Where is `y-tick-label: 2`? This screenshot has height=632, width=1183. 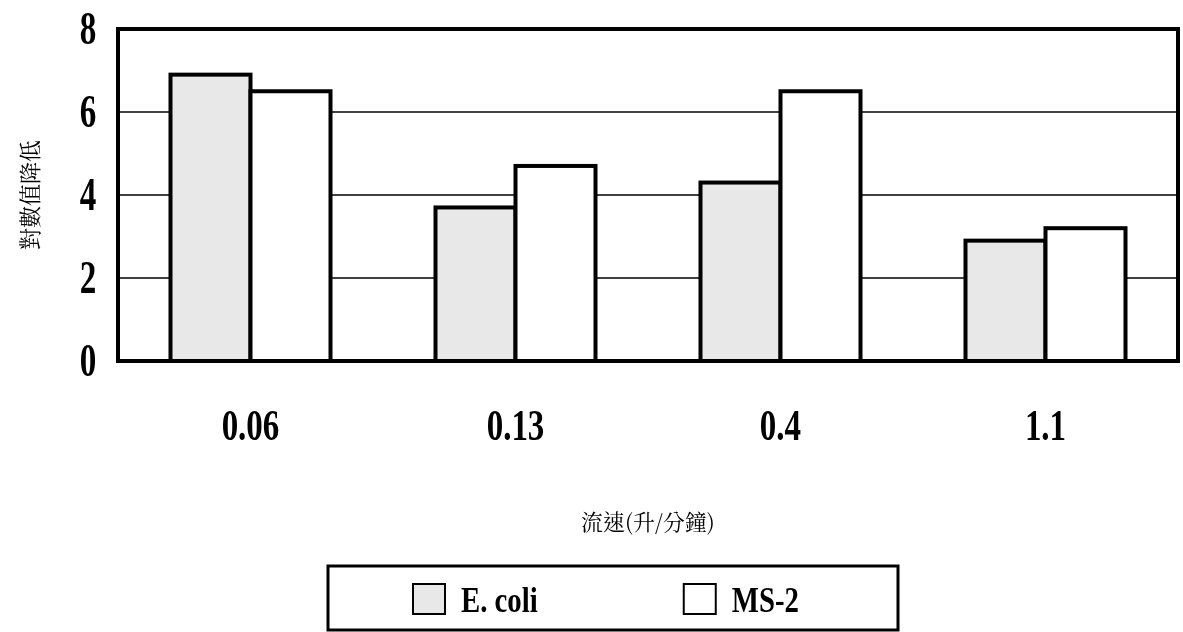 y-tick-label: 2 is located at coordinates (88, 278).